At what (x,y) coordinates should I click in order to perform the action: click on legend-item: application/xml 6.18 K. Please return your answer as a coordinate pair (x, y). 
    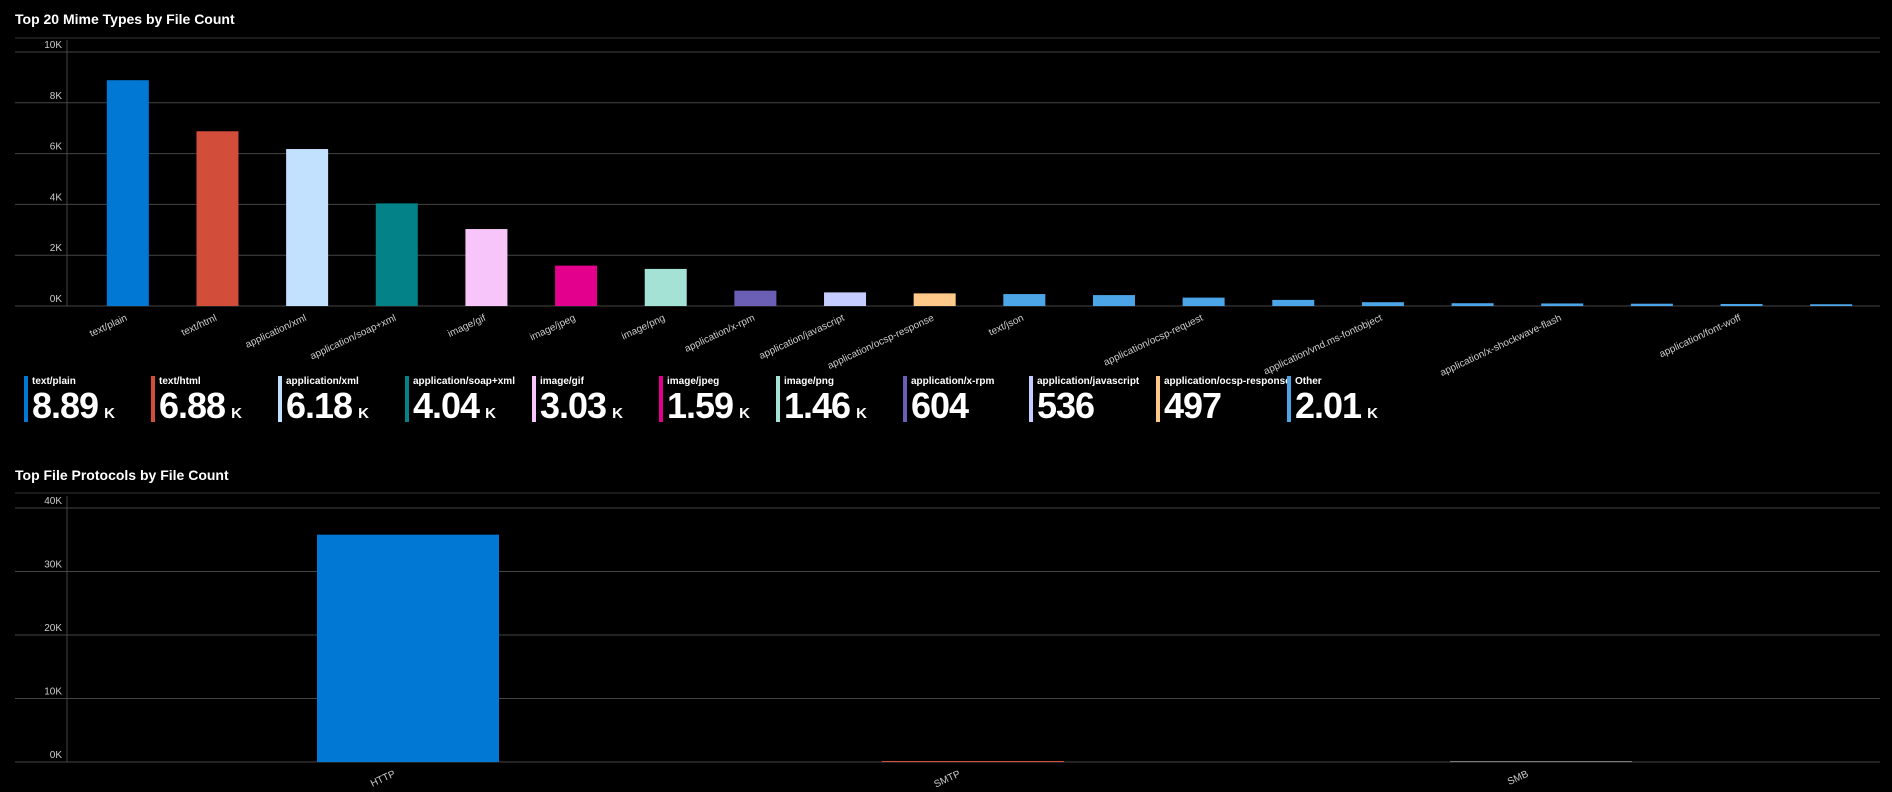
    Looking at the image, I should click on (323, 400).